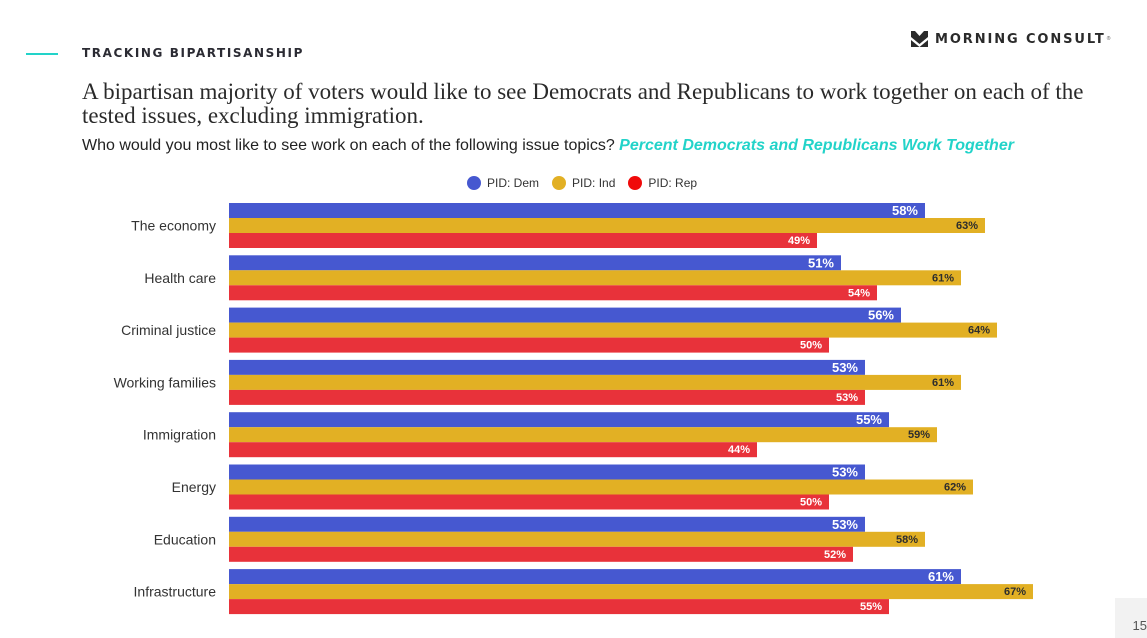 The image size is (1147, 638). I want to click on bar-group: Energy 53% 62% 50%, so click(572, 487).